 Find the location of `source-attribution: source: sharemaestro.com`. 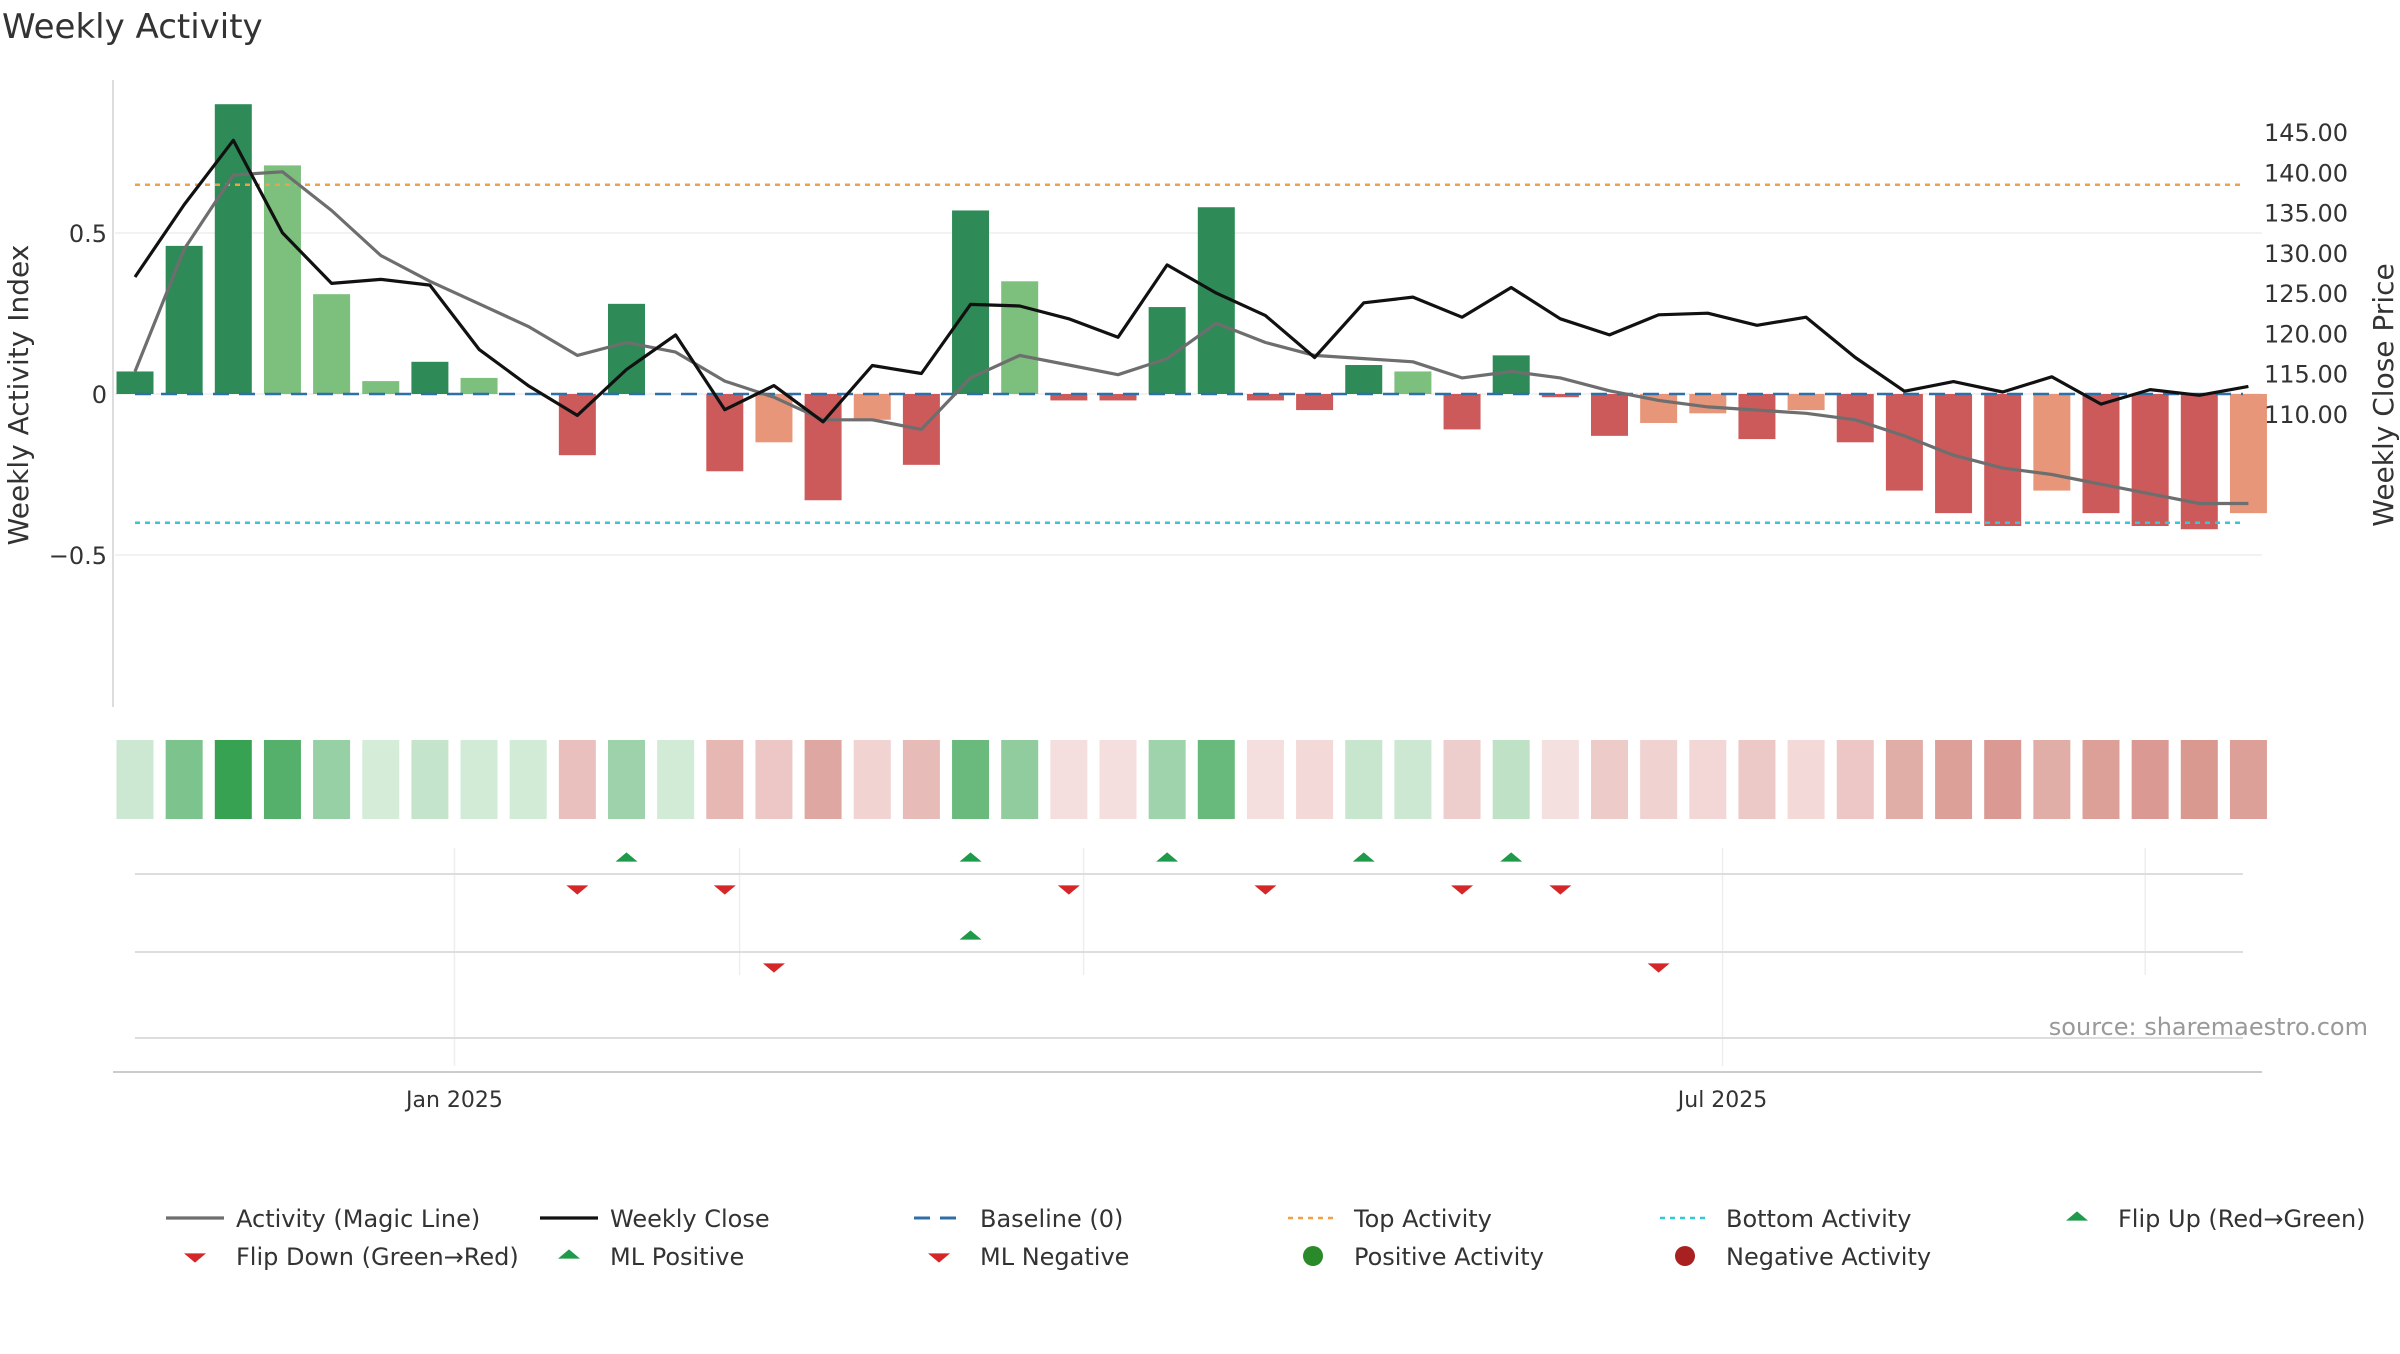

source-attribution: source: sharemaestro.com is located at coordinates (2208, 1027).